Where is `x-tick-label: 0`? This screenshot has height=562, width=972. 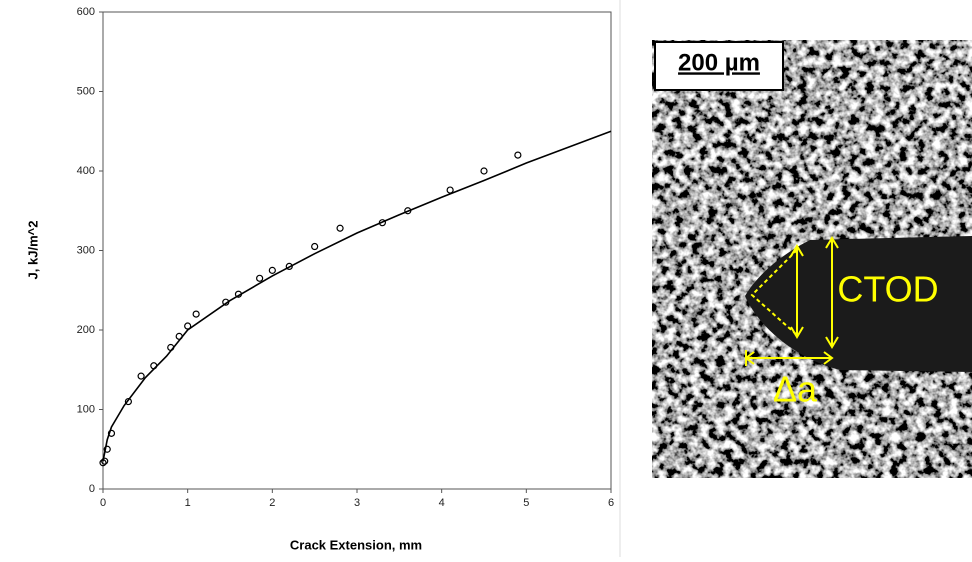 x-tick-label: 0 is located at coordinates (103, 503).